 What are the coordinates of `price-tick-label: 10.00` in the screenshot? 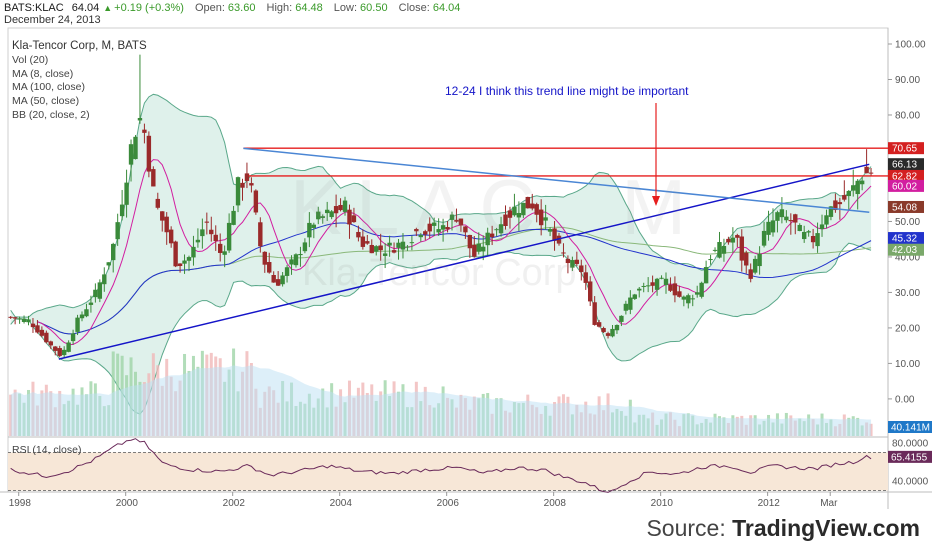 It's located at (907, 364).